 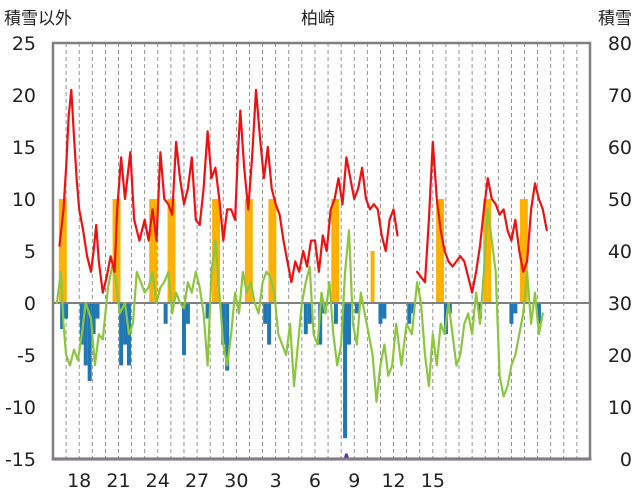 What do you see at coordinates (276, 481) in the screenshot?
I see `x-tick-label: 3` at bounding box center [276, 481].